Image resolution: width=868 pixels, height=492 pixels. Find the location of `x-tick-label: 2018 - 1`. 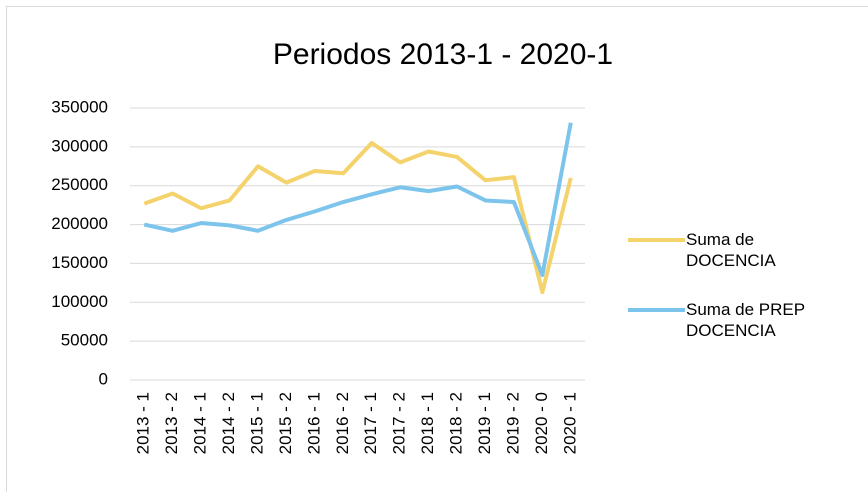

x-tick-label: 2018 - 1 is located at coordinates (427, 423).